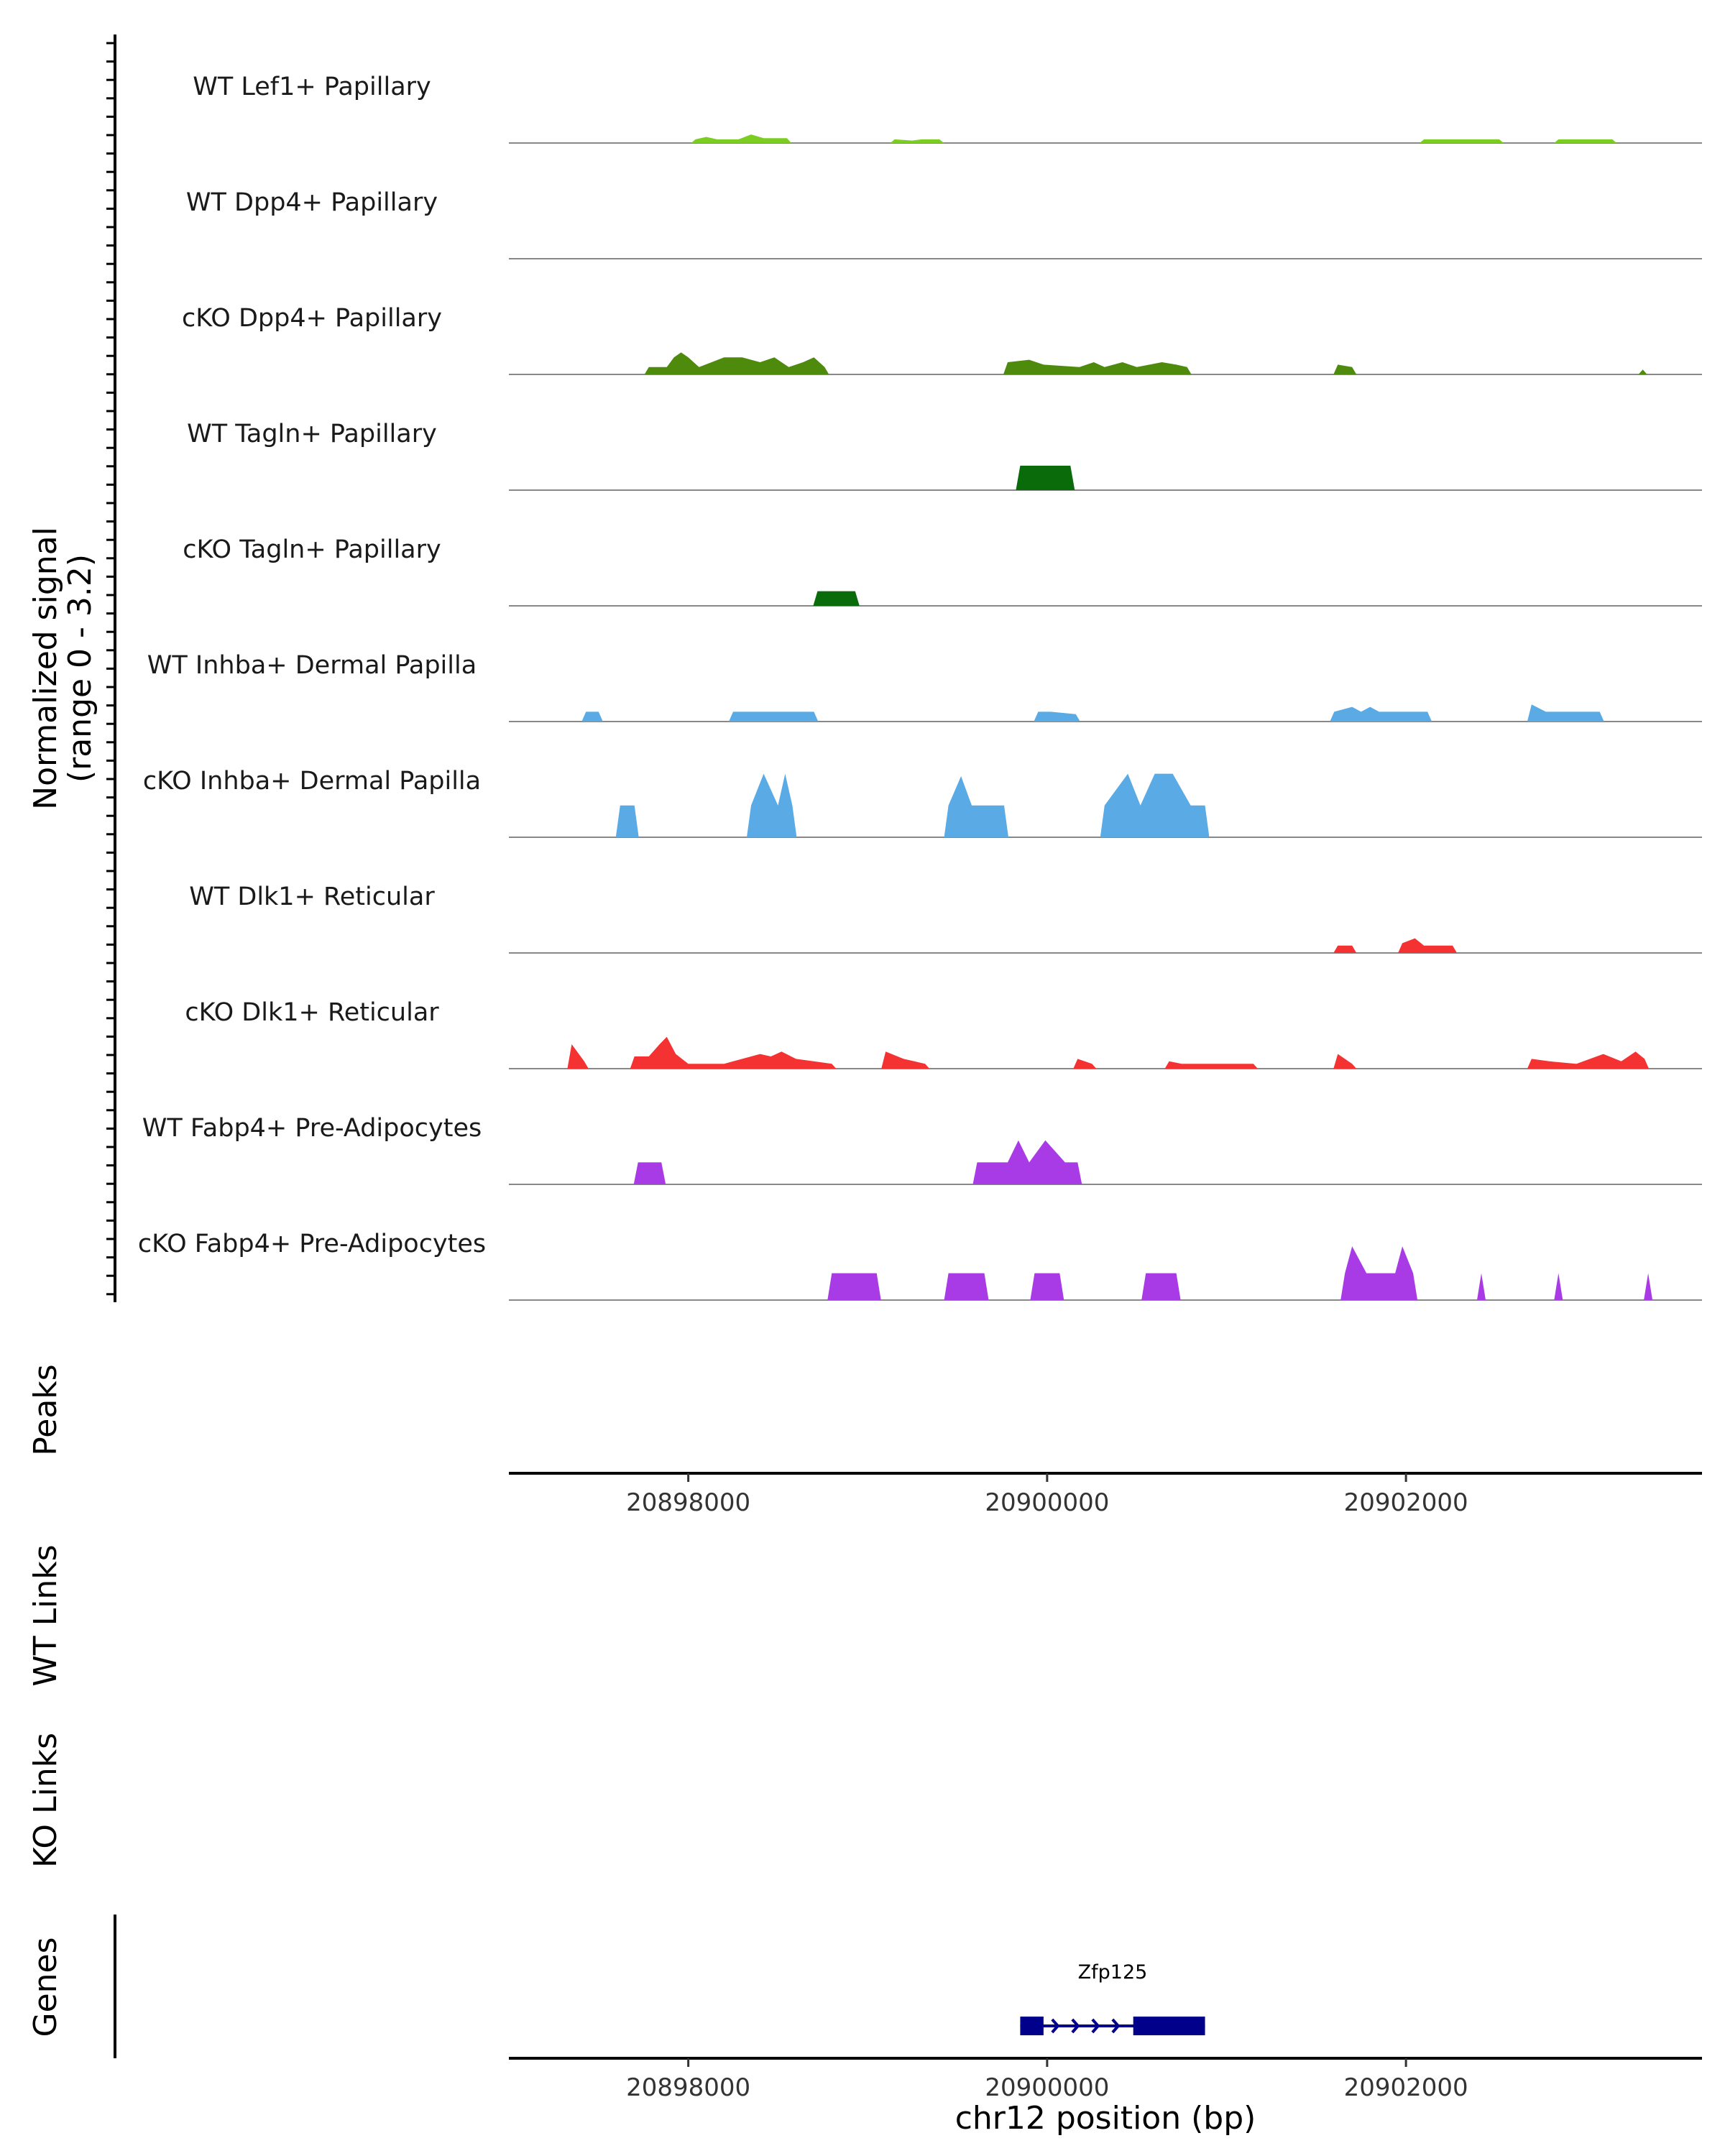  I want to click on track-label: WT Dpp4+ Papillary, so click(312, 203).